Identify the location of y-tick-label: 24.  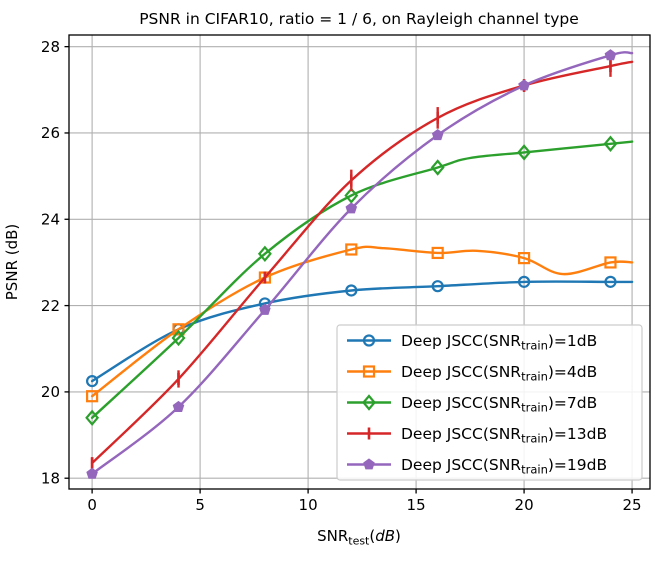
(50, 219).